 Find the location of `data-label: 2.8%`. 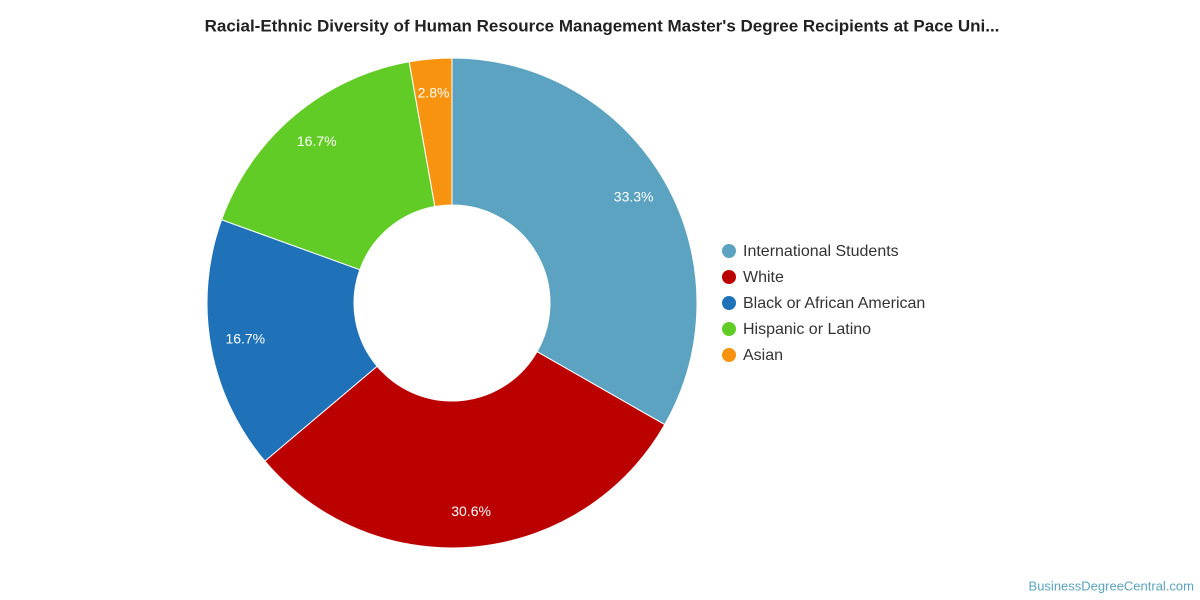

data-label: 2.8% is located at coordinates (434, 93).